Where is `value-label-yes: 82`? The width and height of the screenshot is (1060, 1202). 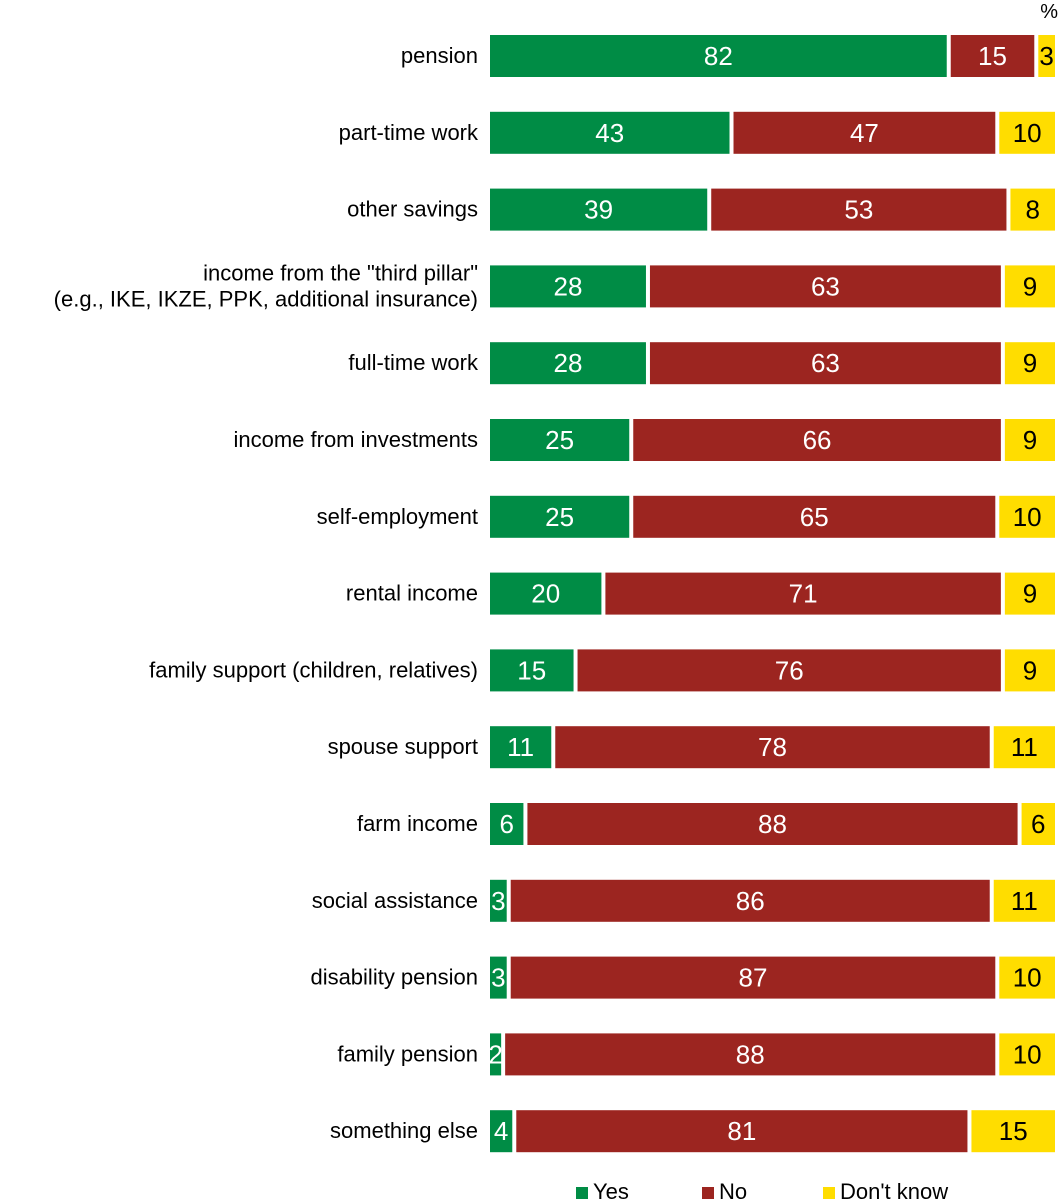
value-label-yes: 82 is located at coordinates (718, 56).